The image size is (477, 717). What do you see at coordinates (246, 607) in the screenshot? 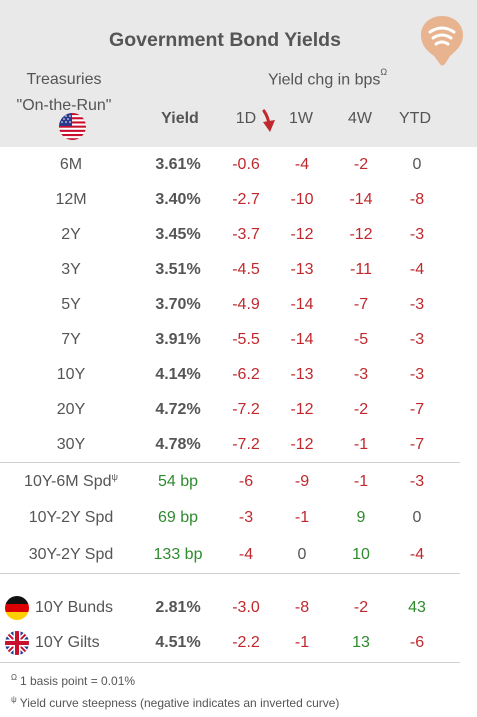
I see `change-1d: -3.0` at bounding box center [246, 607].